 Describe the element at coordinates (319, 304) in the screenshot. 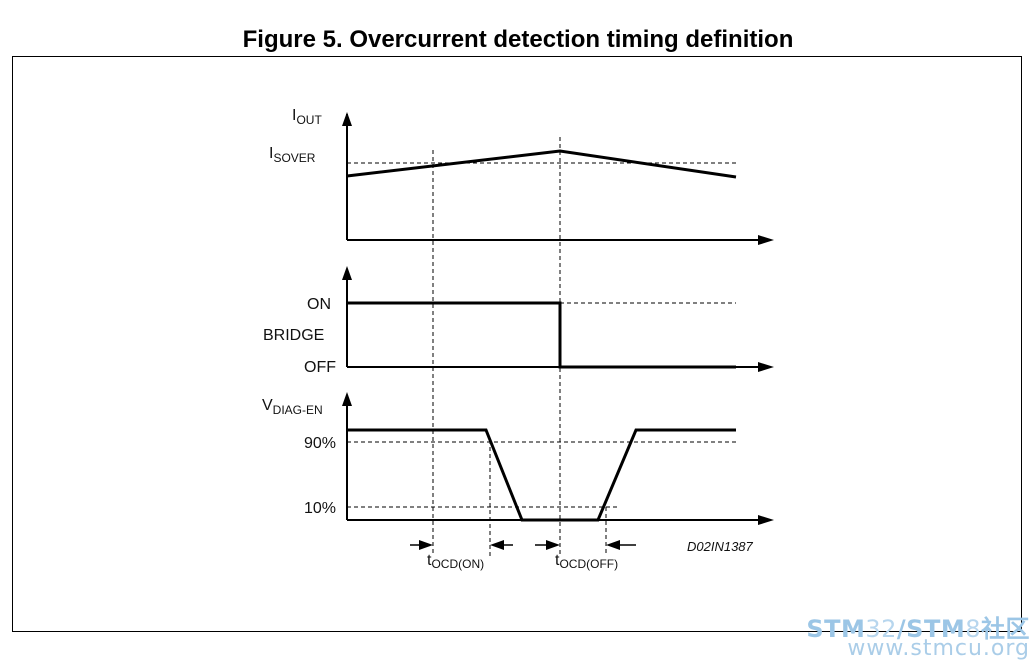

I see `on-label: ON` at that location.